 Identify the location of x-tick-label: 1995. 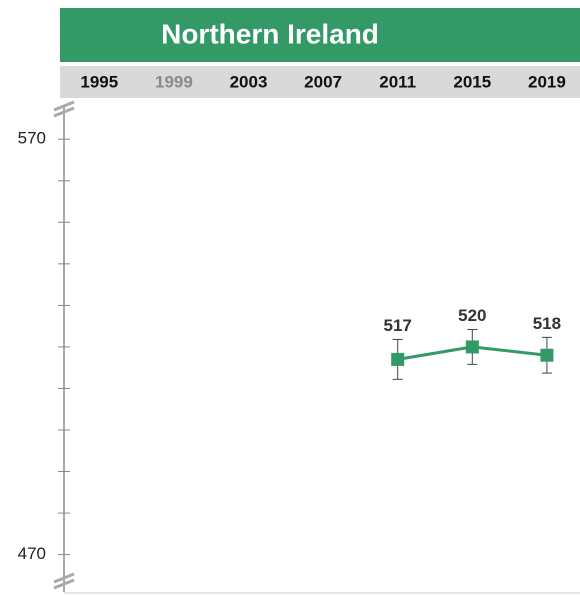
(99, 81).